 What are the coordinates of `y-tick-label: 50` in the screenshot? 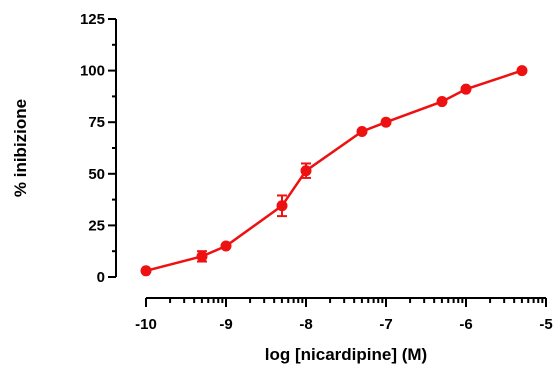 It's located at (96, 174).